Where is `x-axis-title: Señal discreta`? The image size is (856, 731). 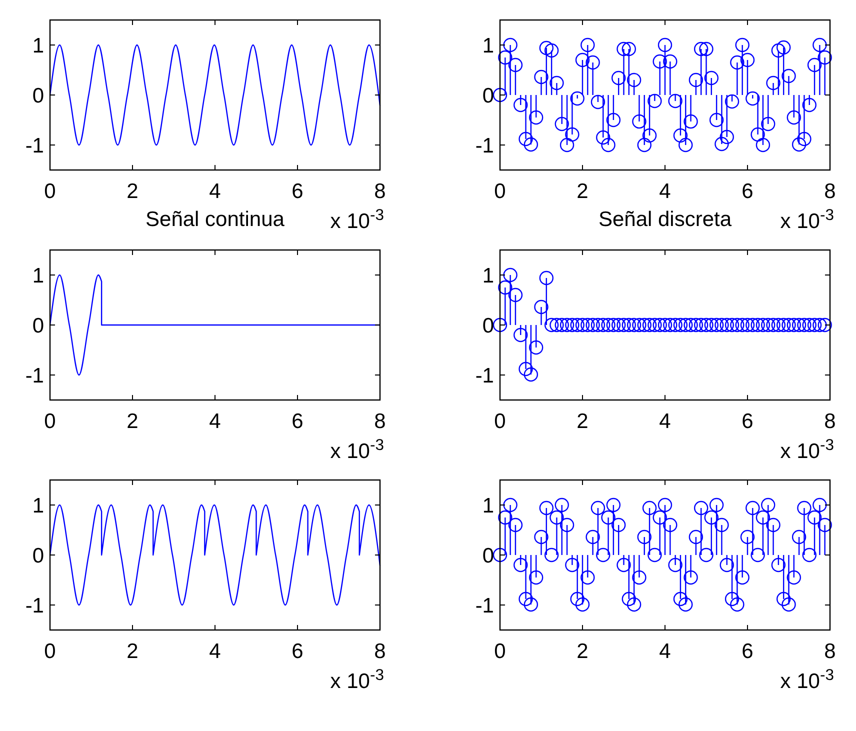 x-axis-title: Señal discreta is located at coordinates (665, 219).